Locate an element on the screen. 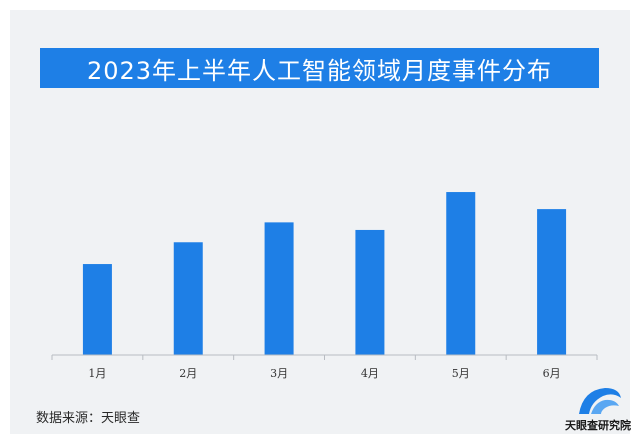 The width and height of the screenshot is (640, 444). x-tick-label: 1月 is located at coordinates (97, 373).